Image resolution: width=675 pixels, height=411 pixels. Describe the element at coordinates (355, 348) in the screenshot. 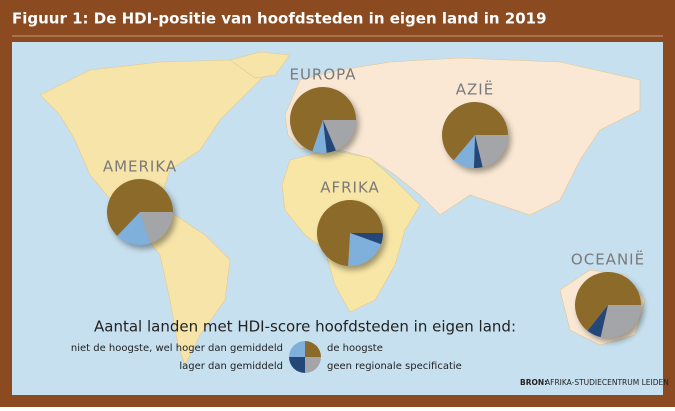

I see `legend-label: de hoogste` at that location.